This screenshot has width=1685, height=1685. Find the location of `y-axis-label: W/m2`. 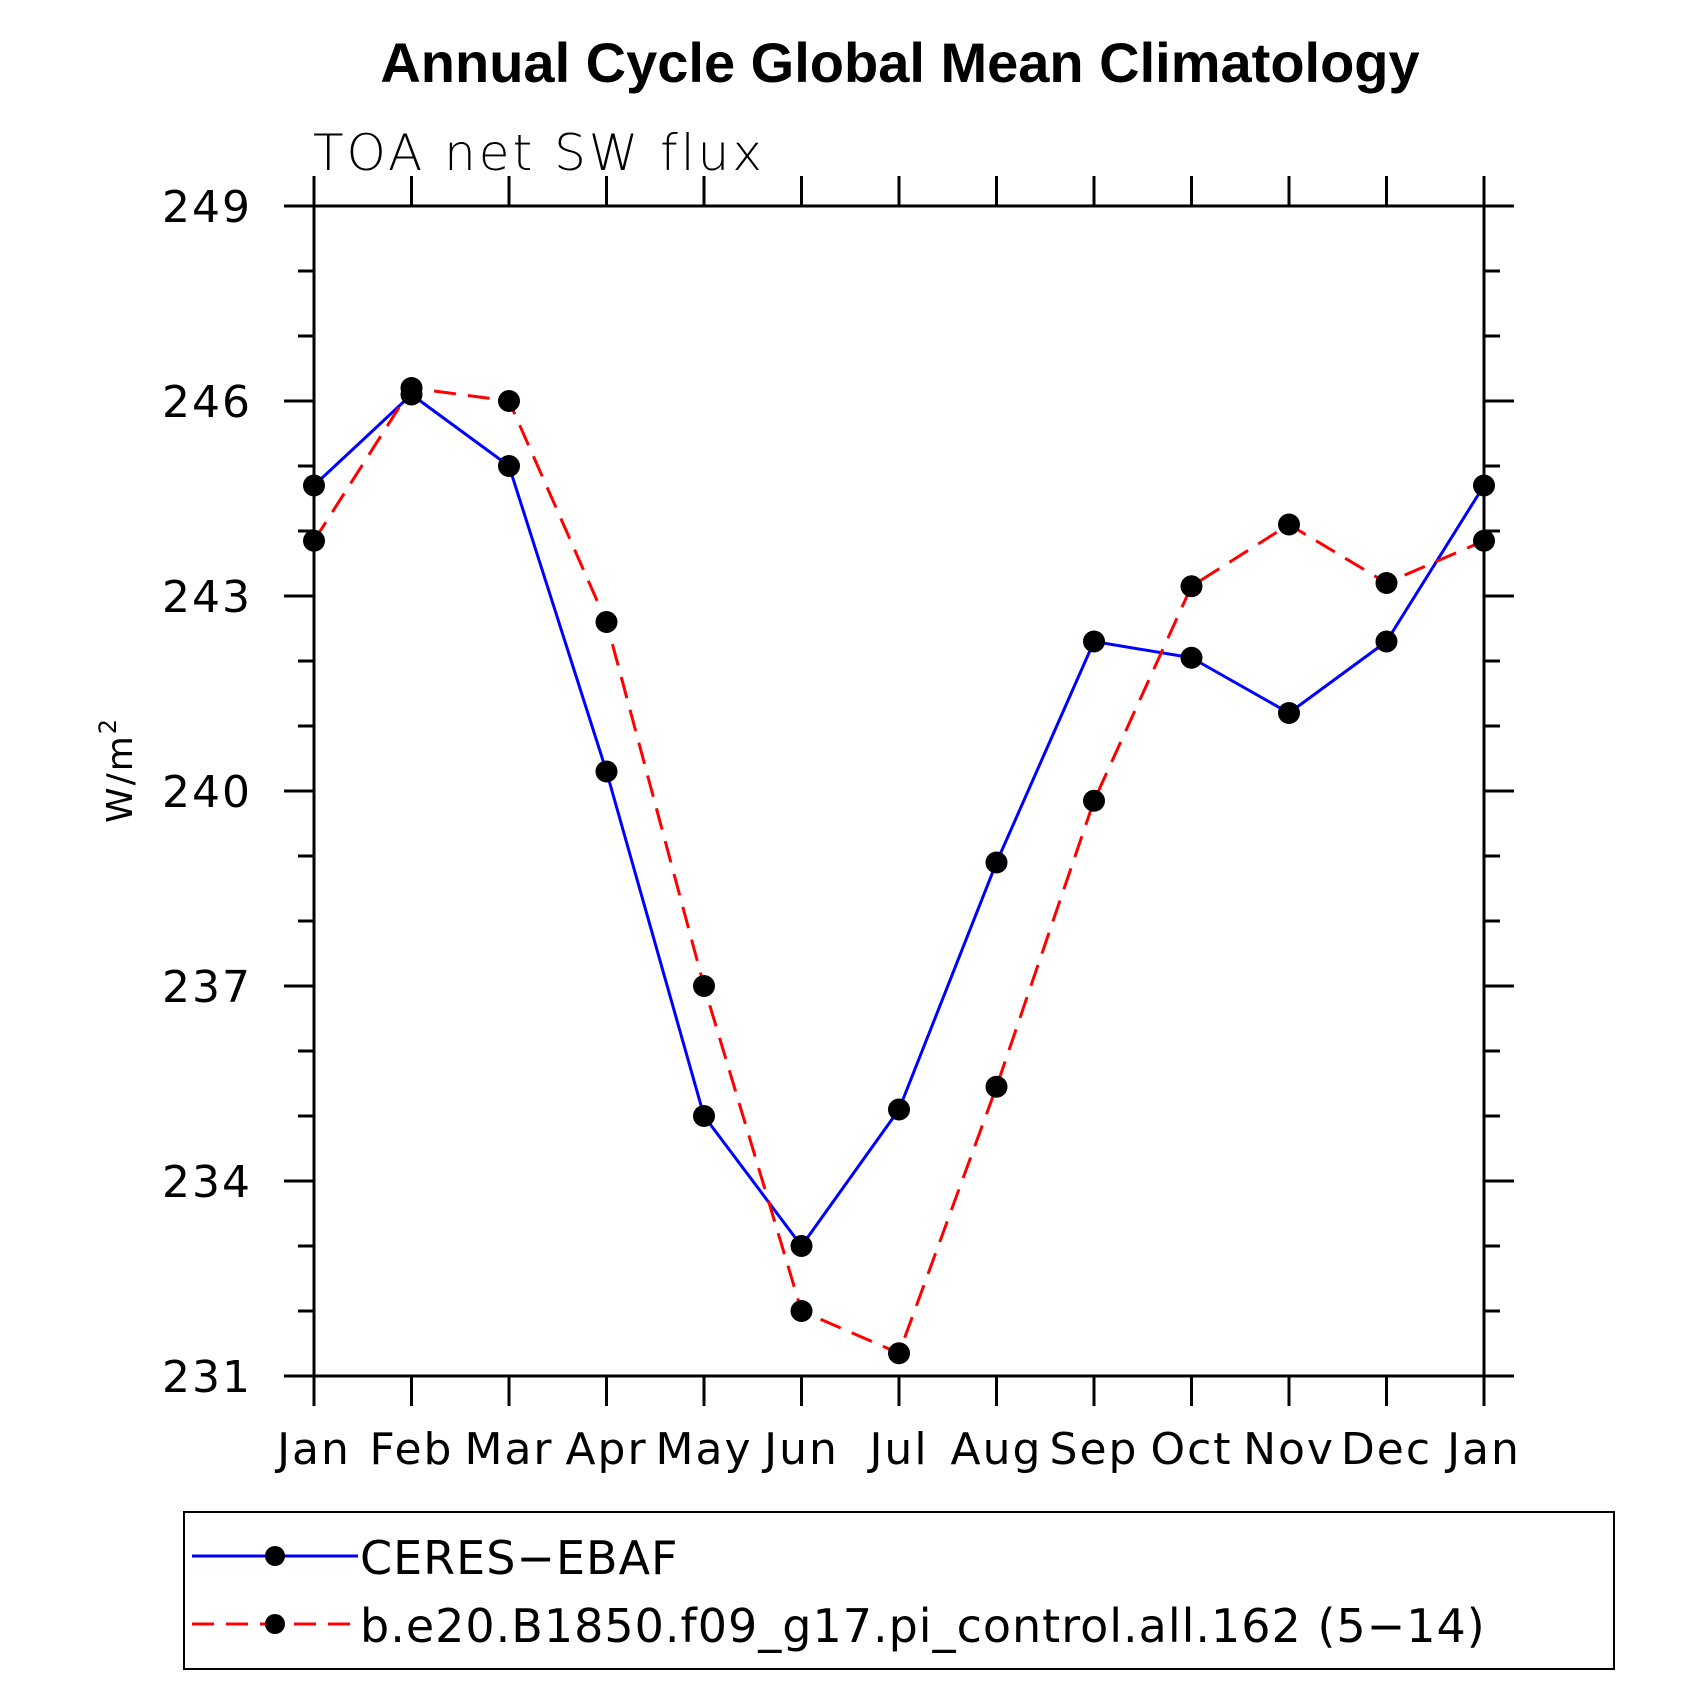

y-axis-label: W/m2 is located at coordinates (117, 770).